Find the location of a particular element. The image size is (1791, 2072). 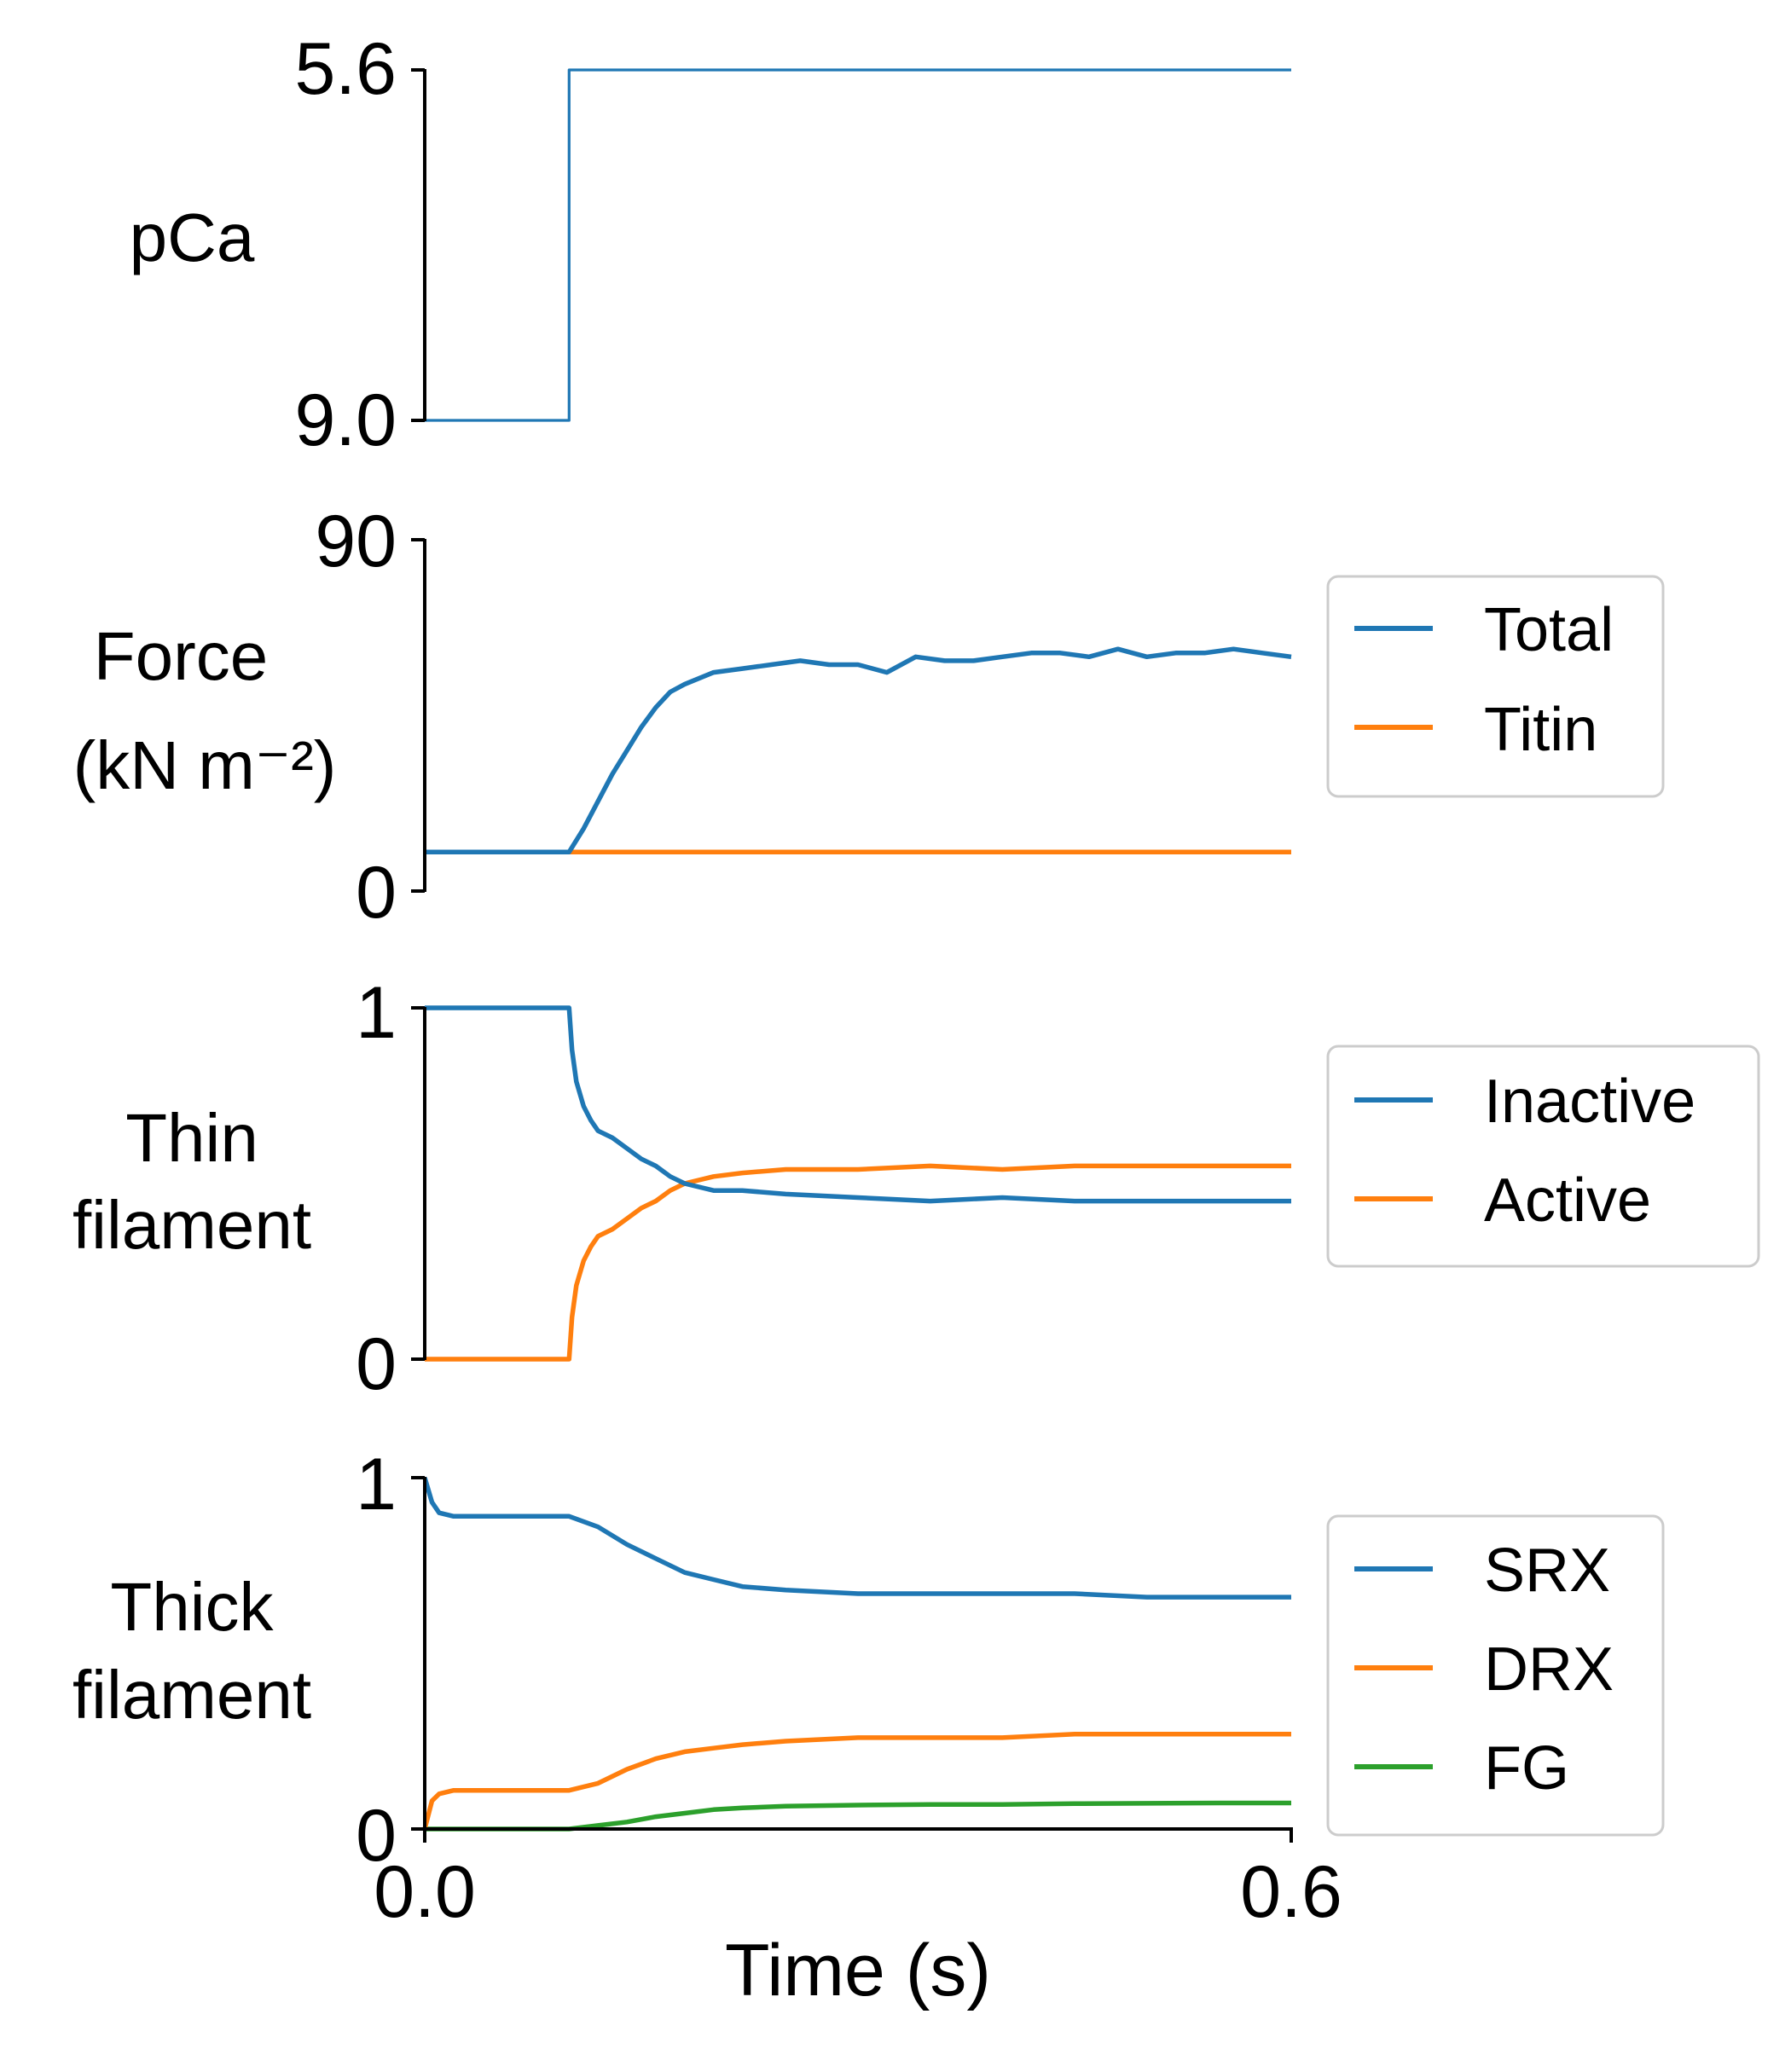

ylabel-line-1: Thick is located at coordinates (192, 1607).